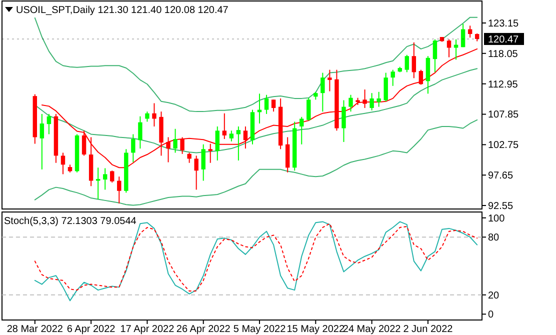 The image size is (556, 335). What do you see at coordinates (70, 221) in the screenshot?
I see `chart-title: Stoch(5,3,3) 72.1303 79.0544` at bounding box center [70, 221].